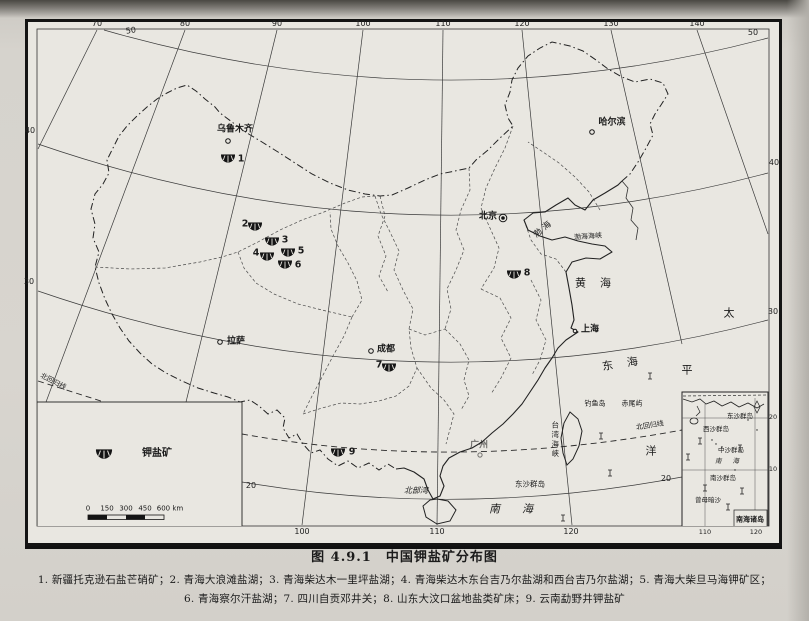 The width and height of the screenshot is (809, 621). What do you see at coordinates (595, 403) in the screenshot?
I see `island-label-diaoyu: 钓鱼岛` at bounding box center [595, 403].